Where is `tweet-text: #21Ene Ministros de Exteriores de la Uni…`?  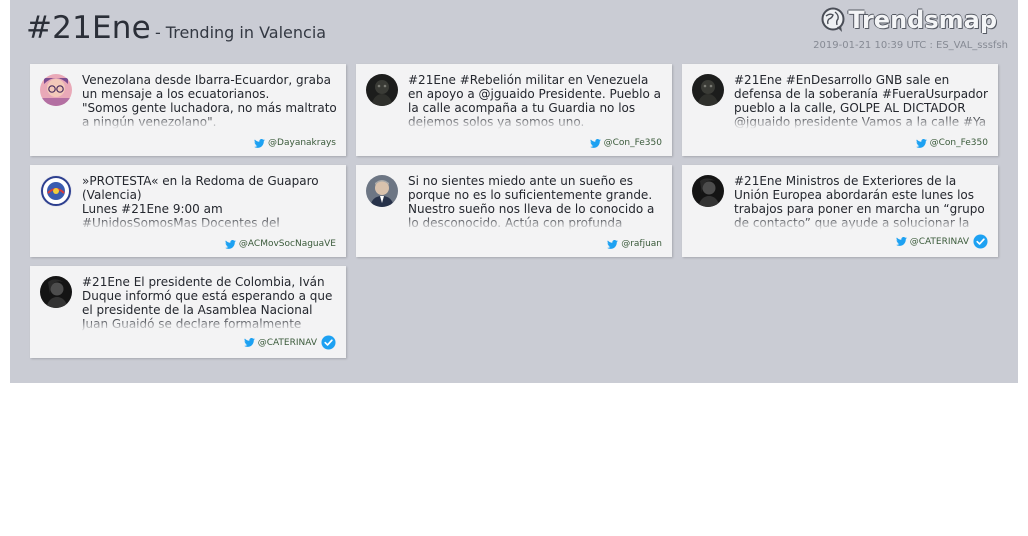
tweet-text: #21Ene Ministros de Exteriores de la Uni… is located at coordinates (862, 202).